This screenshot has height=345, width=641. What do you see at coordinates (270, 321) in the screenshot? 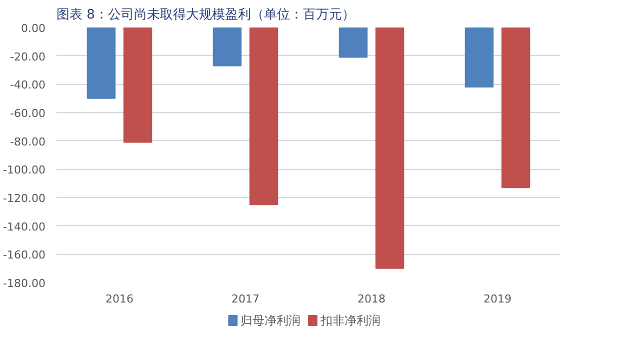
I see `legend-label: 归母净利润` at bounding box center [270, 321].